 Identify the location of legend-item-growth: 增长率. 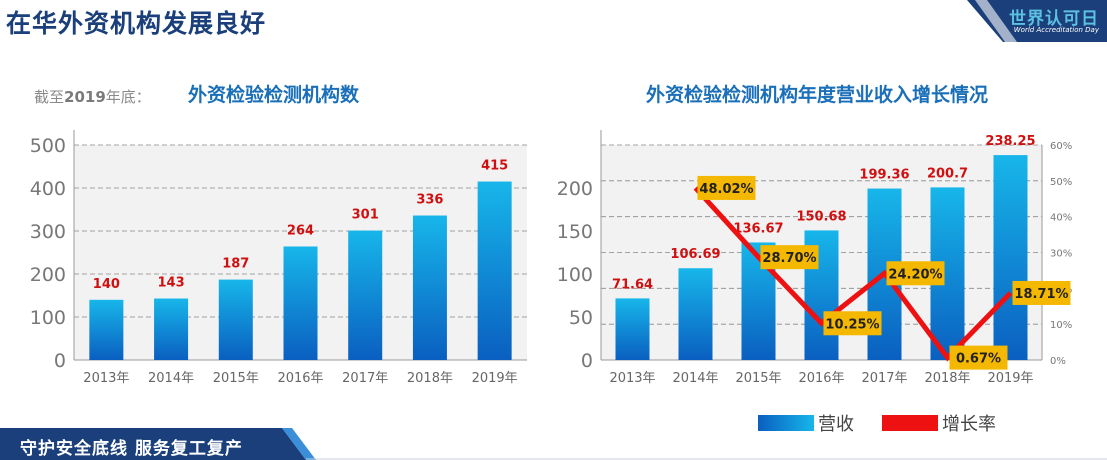
(939, 423).